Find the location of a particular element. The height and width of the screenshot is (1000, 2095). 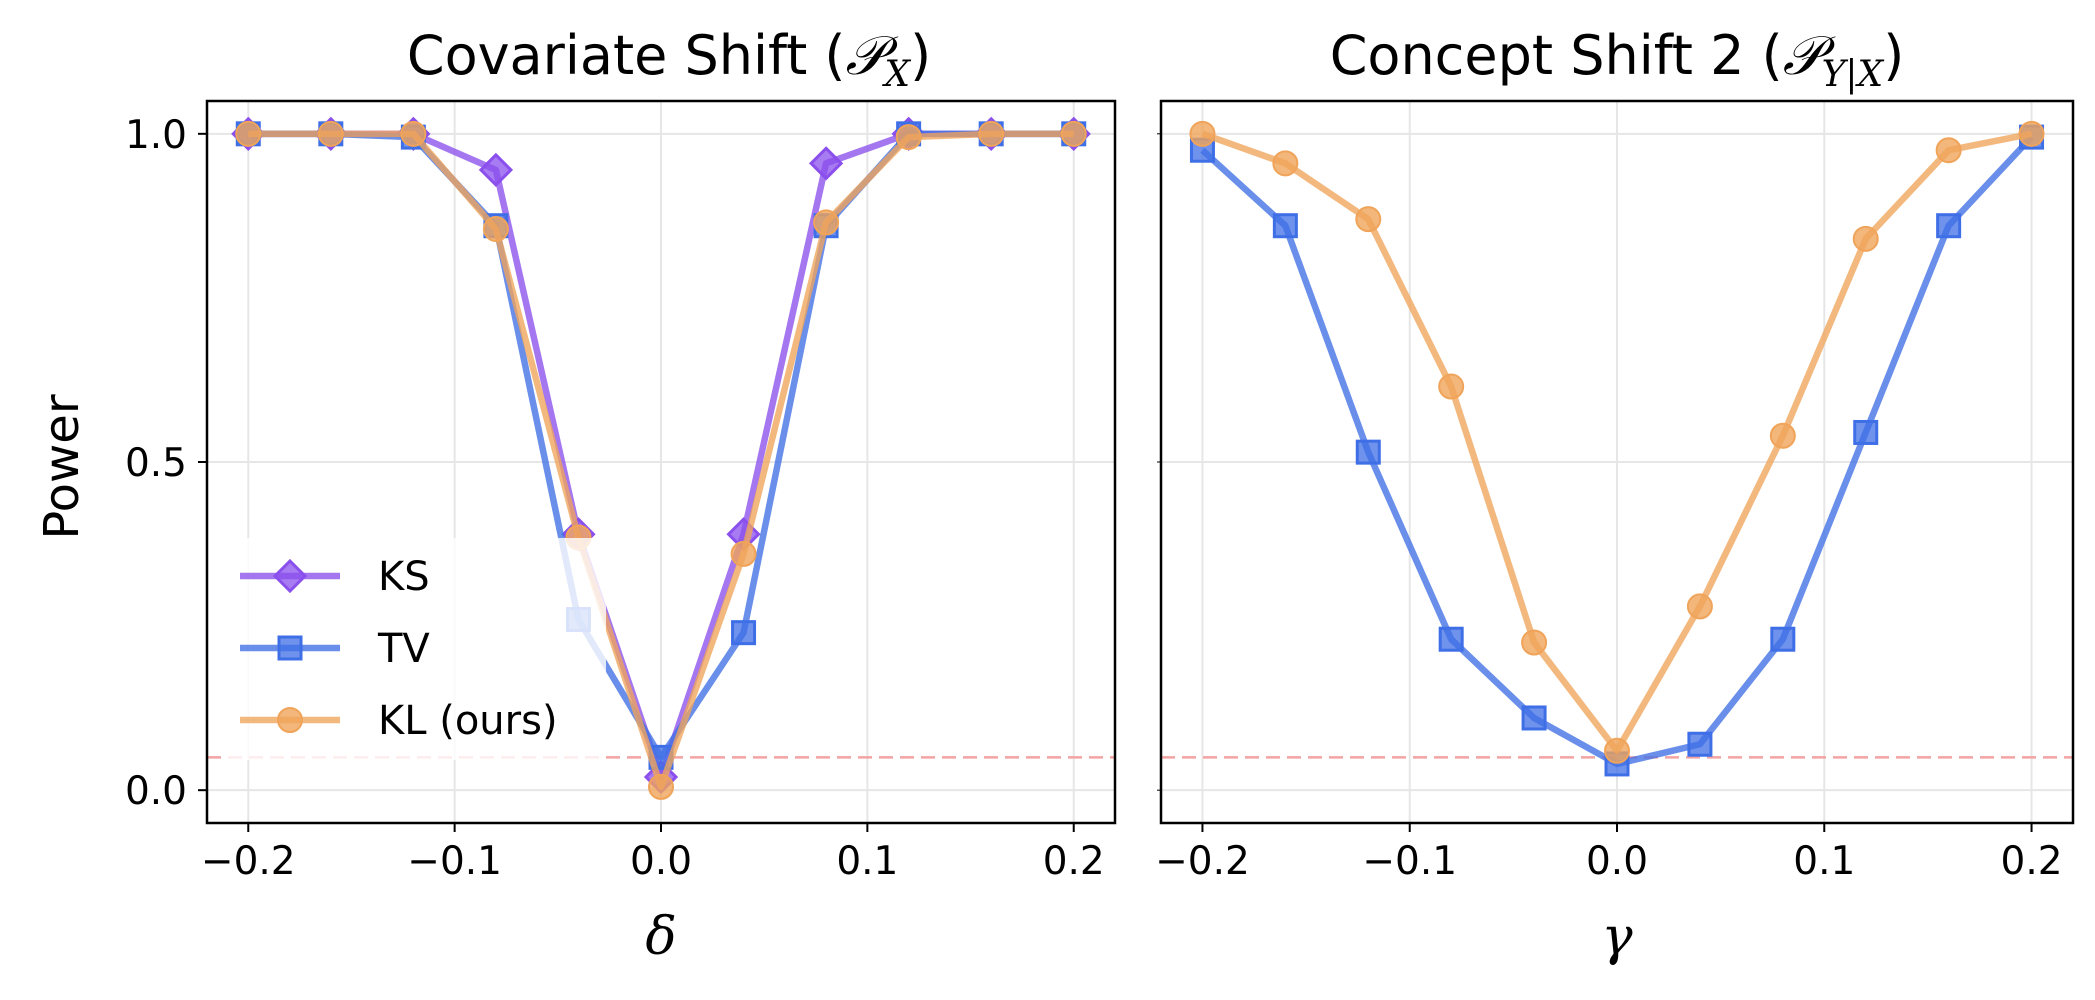

panel-title: Concept Shift 2 (𝒫Y|X) is located at coordinates (1617, 59).